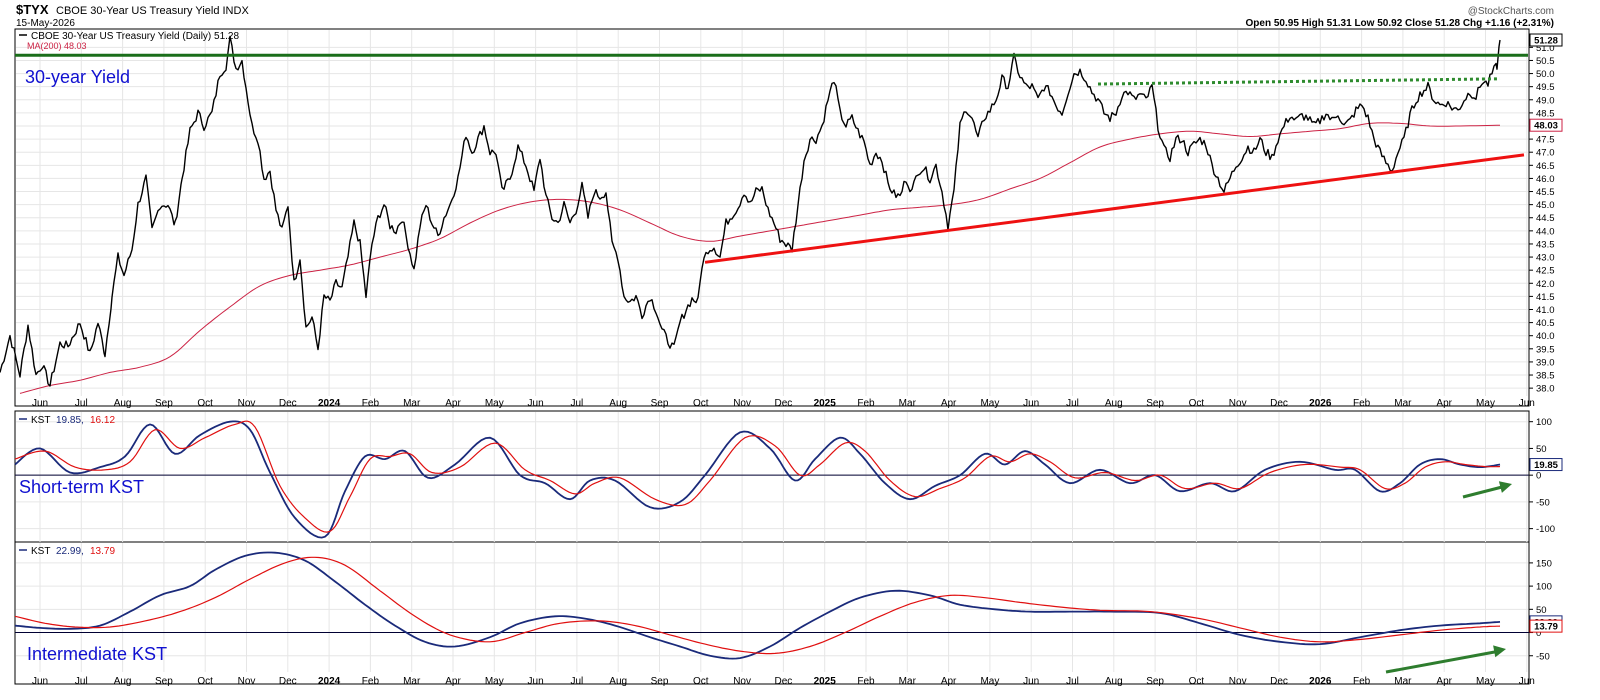 This screenshot has width=1600, height=700. What do you see at coordinates (1546, 626) in the screenshot?
I see `intermediate-kst-slow-tag-box` at bounding box center [1546, 626].